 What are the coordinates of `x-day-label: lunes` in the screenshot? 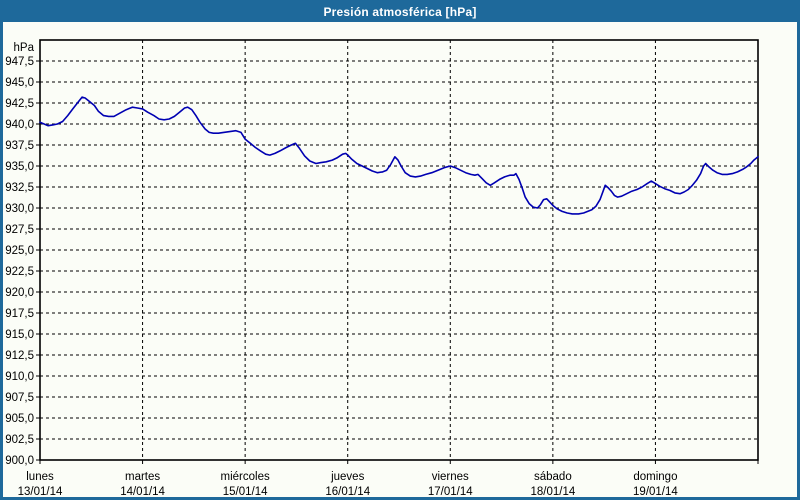 It's located at (40, 477).